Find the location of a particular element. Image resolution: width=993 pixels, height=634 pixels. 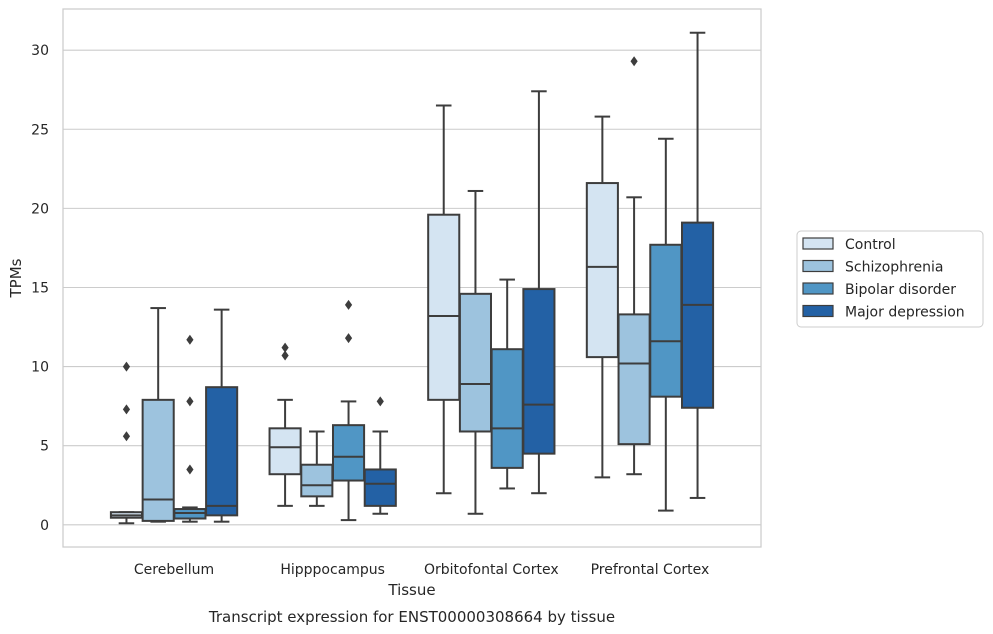

y-tick-label: 30 is located at coordinates (40, 51).